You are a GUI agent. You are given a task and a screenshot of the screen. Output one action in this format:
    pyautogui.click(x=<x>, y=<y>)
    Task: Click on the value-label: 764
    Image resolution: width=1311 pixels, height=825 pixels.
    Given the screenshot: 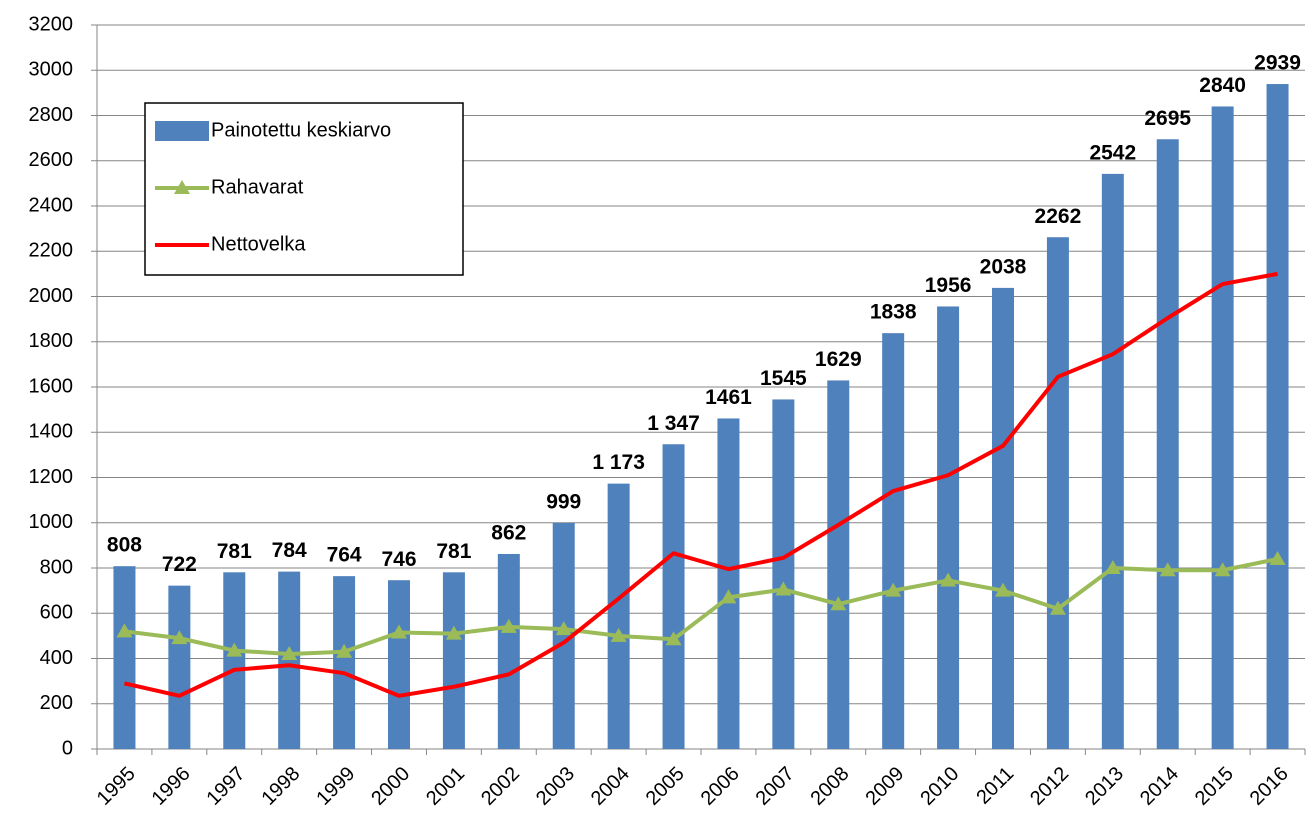 What is the action you would take?
    pyautogui.click(x=344, y=555)
    